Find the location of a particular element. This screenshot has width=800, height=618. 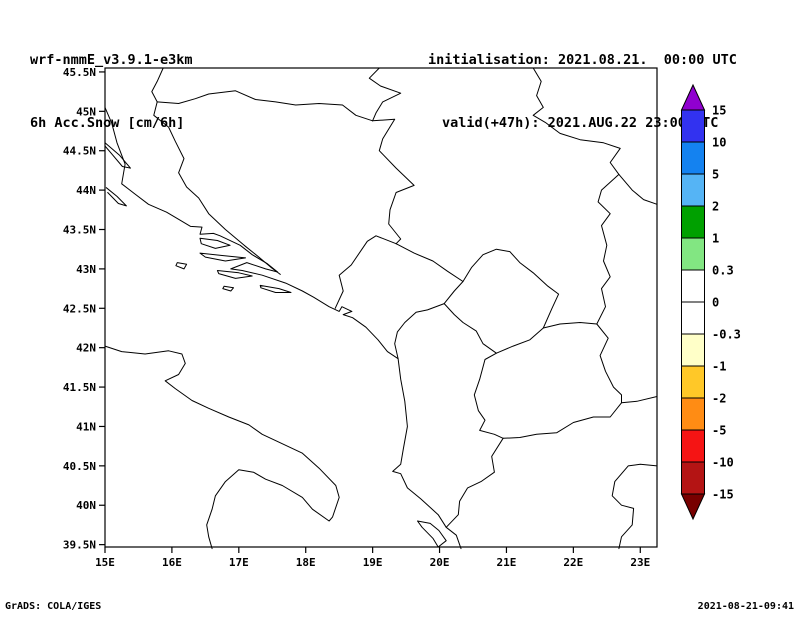

border-montenegro-albania is located at coordinates (419, 331).